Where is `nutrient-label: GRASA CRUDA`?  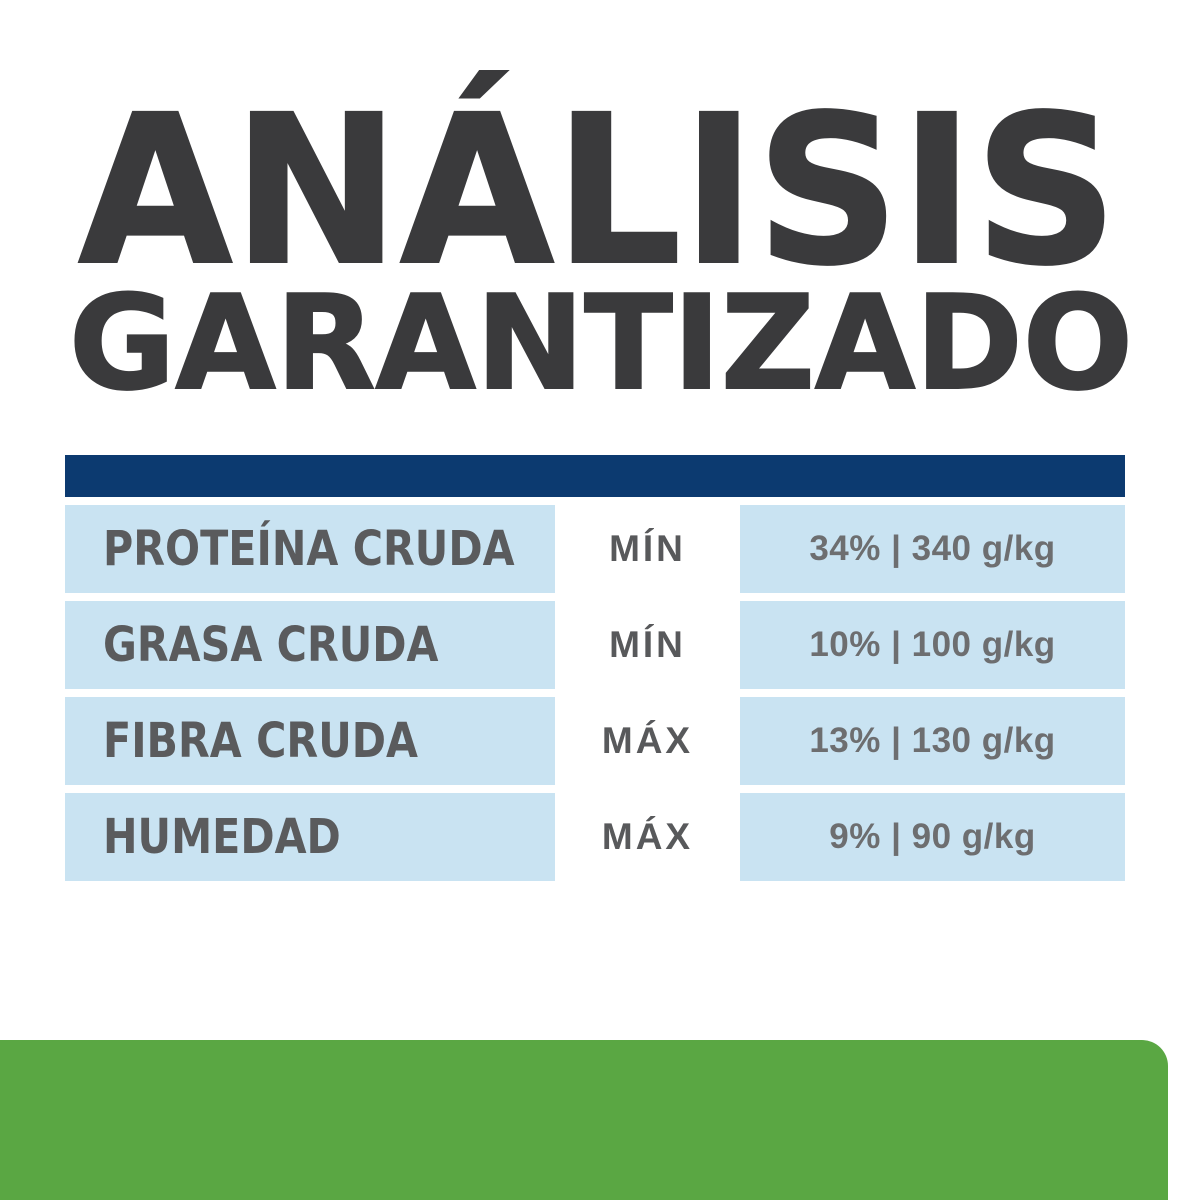 nutrient-label: GRASA CRUDA is located at coordinates (271, 645).